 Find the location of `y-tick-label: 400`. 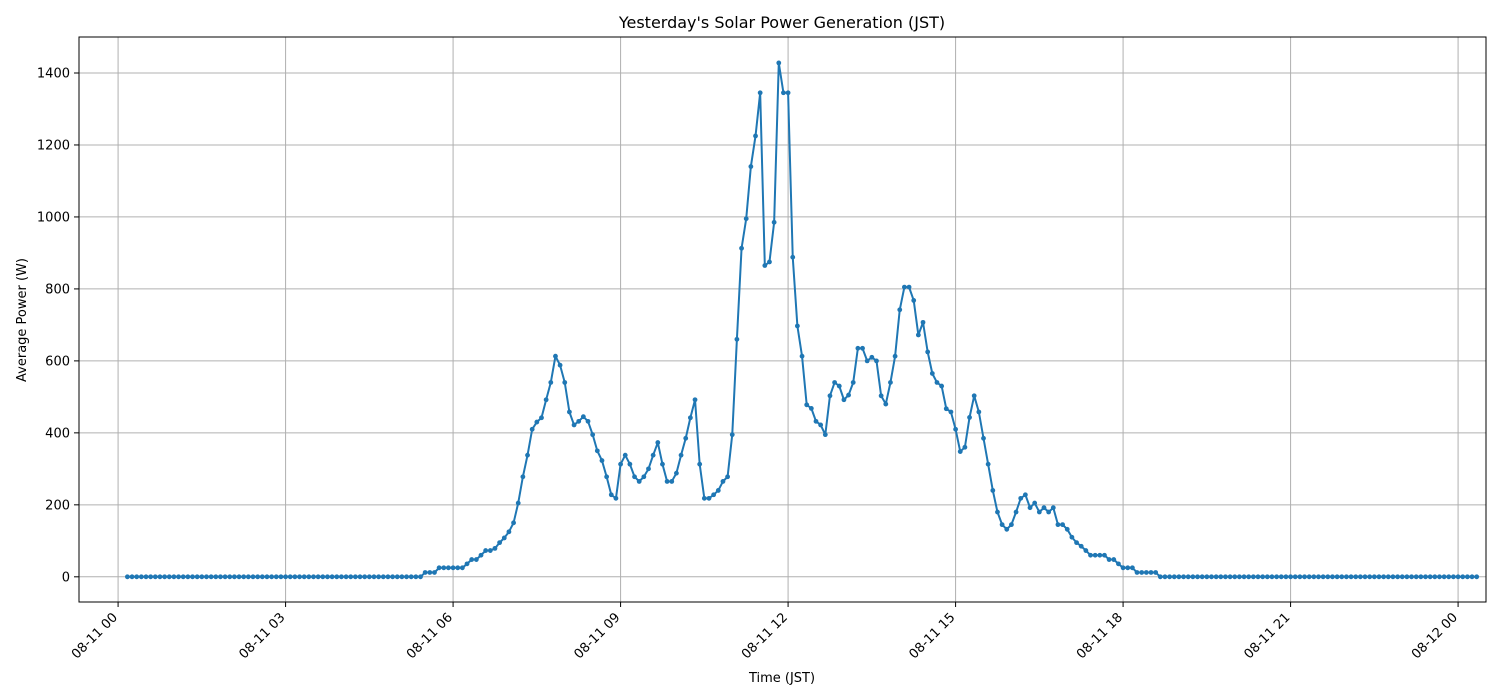

y-tick-label: 400 is located at coordinates (57, 433).